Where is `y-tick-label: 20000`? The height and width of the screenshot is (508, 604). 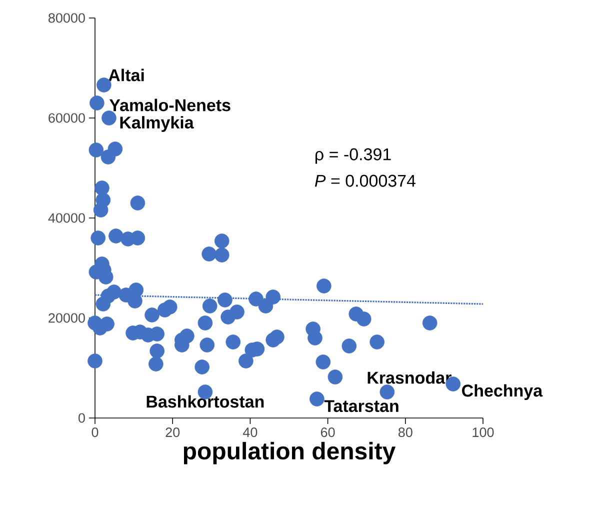
y-tick-label: 20000 is located at coordinates (66, 318).